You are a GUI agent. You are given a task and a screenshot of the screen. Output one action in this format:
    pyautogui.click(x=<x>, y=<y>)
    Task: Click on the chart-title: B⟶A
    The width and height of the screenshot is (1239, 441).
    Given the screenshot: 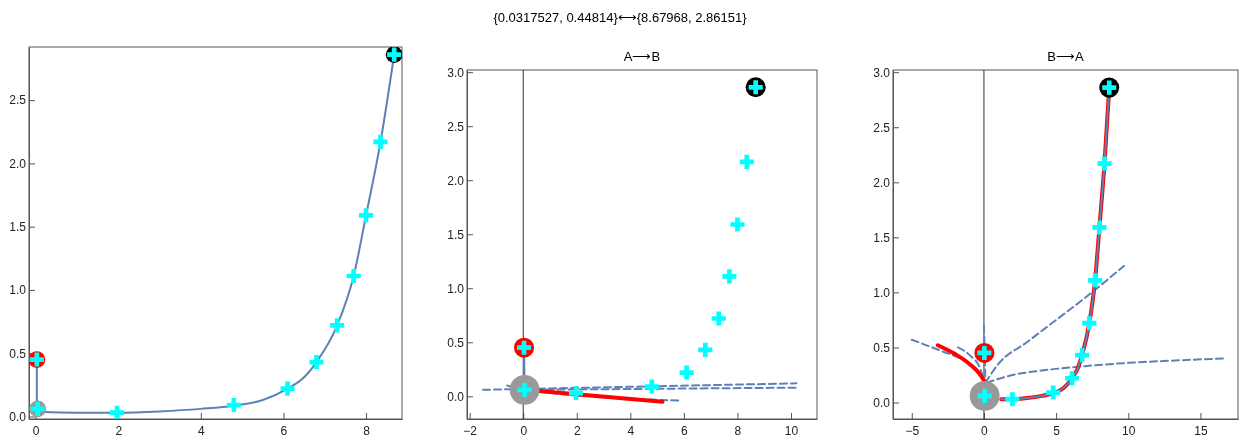 What is the action you would take?
    pyautogui.click(x=1065, y=56)
    